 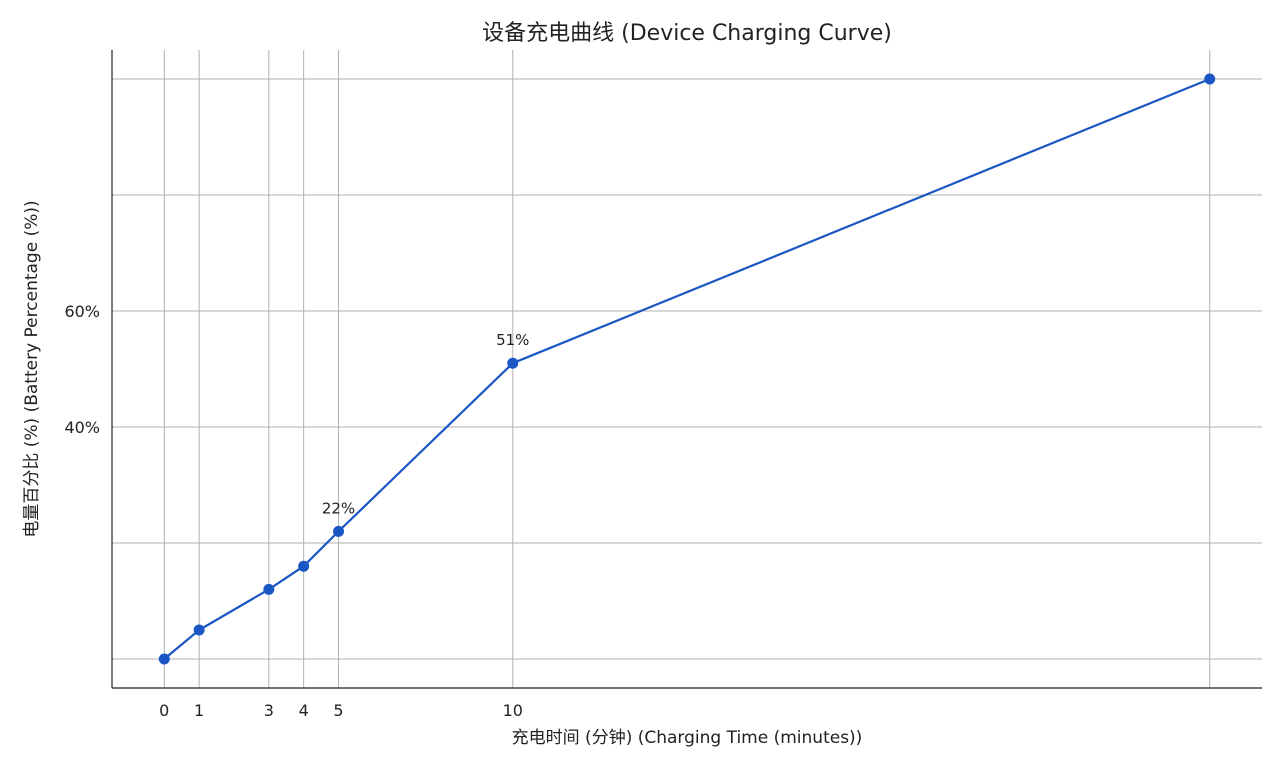 What do you see at coordinates (32, 368) in the screenshot?
I see `y-axis-title: 电量百分比 (%) (Battery Percentage (%))` at bounding box center [32, 368].